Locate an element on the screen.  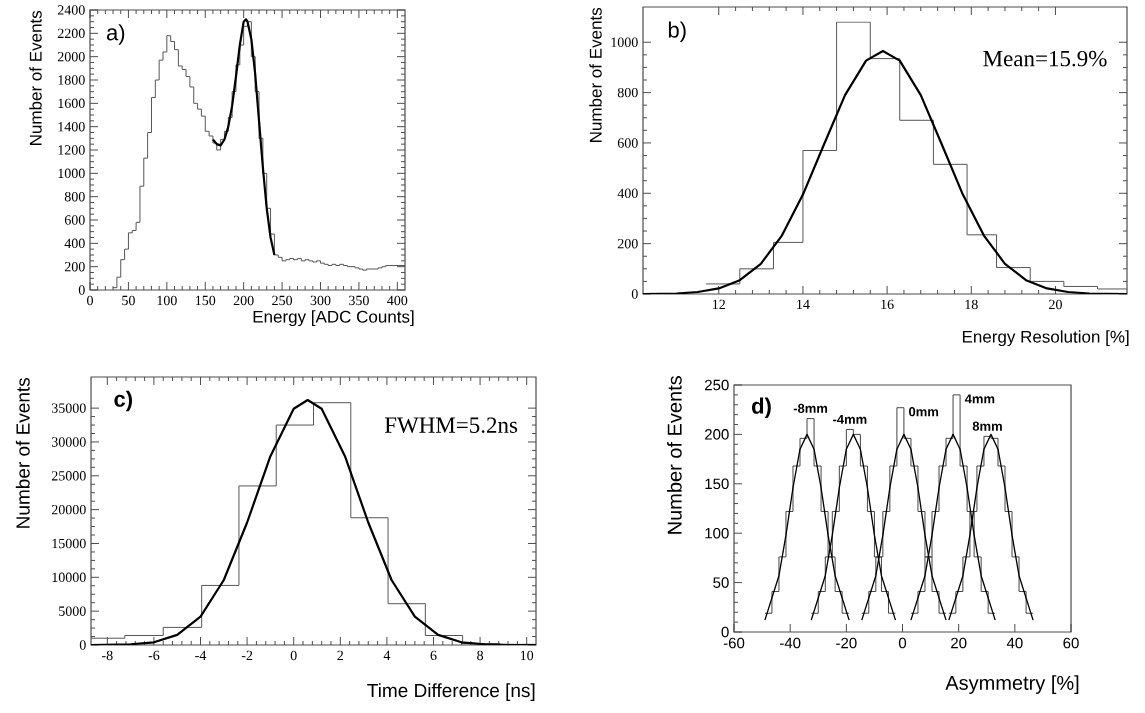
y-tick-label: 1600 is located at coordinates (71, 103).